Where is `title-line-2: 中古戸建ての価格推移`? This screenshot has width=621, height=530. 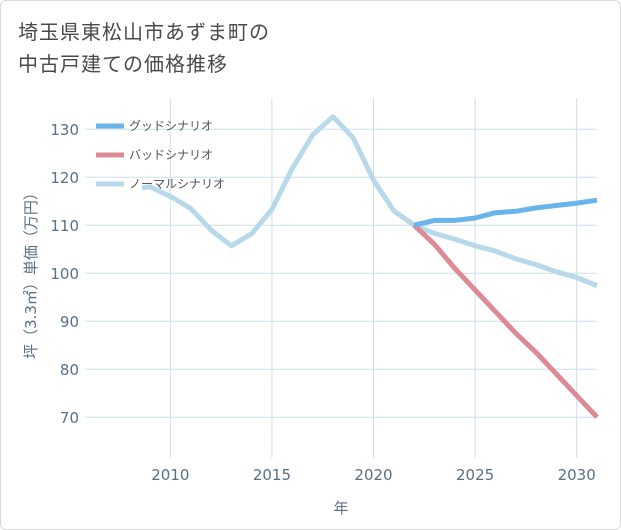
title-line-2: 中古戸建ての価格推移 is located at coordinates (123, 64).